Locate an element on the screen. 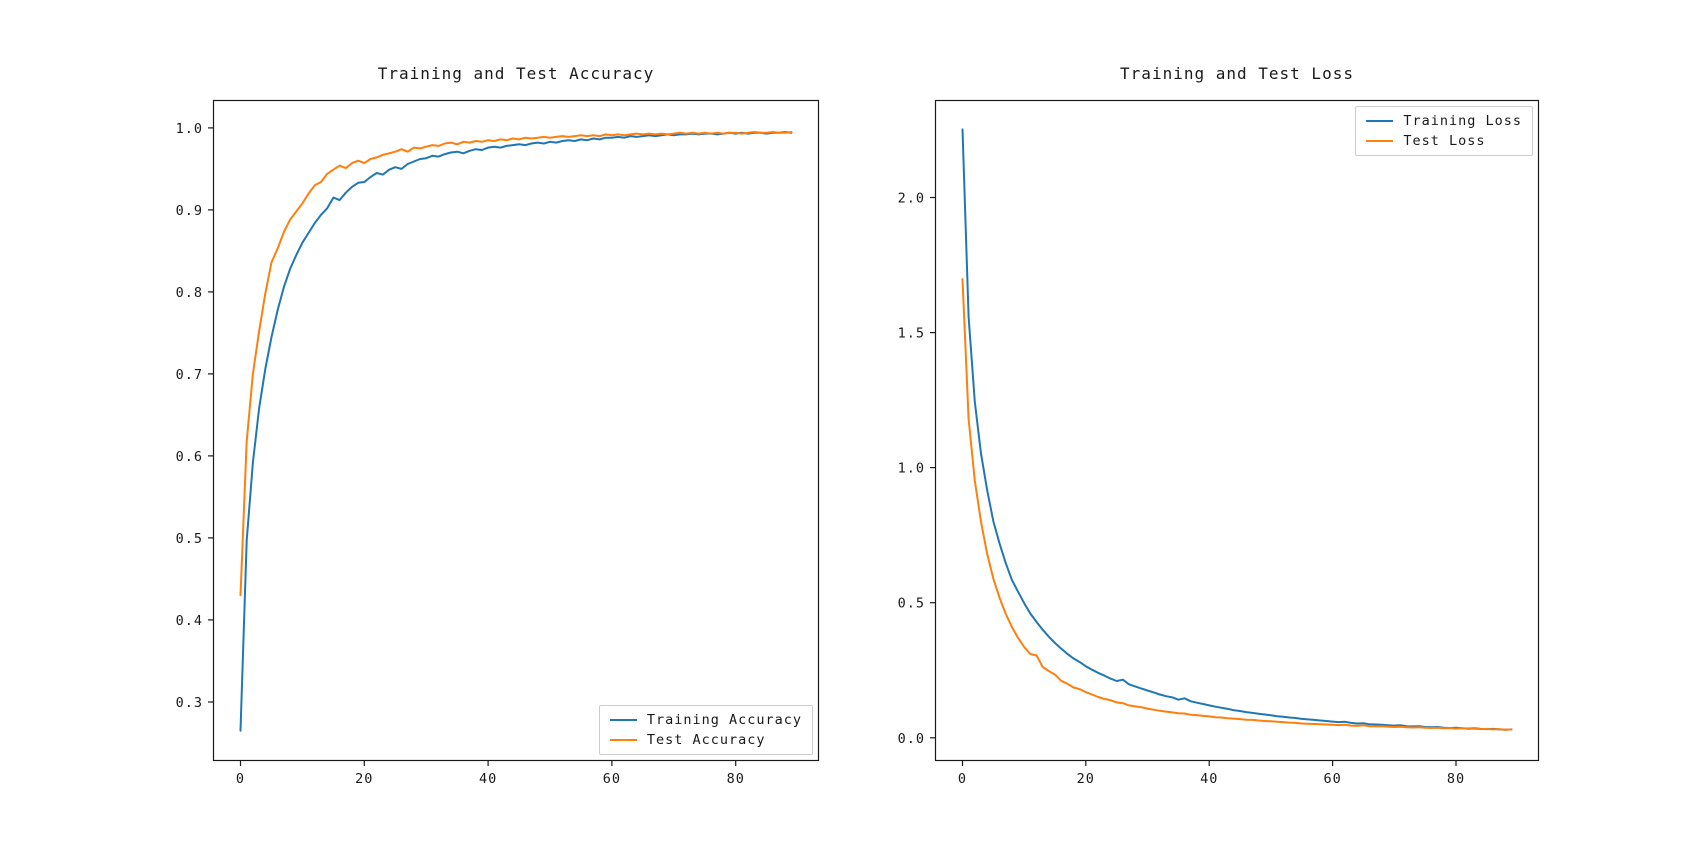 This screenshot has width=1707, height=855. test-loss-line-swatch is located at coordinates (1380, 141).